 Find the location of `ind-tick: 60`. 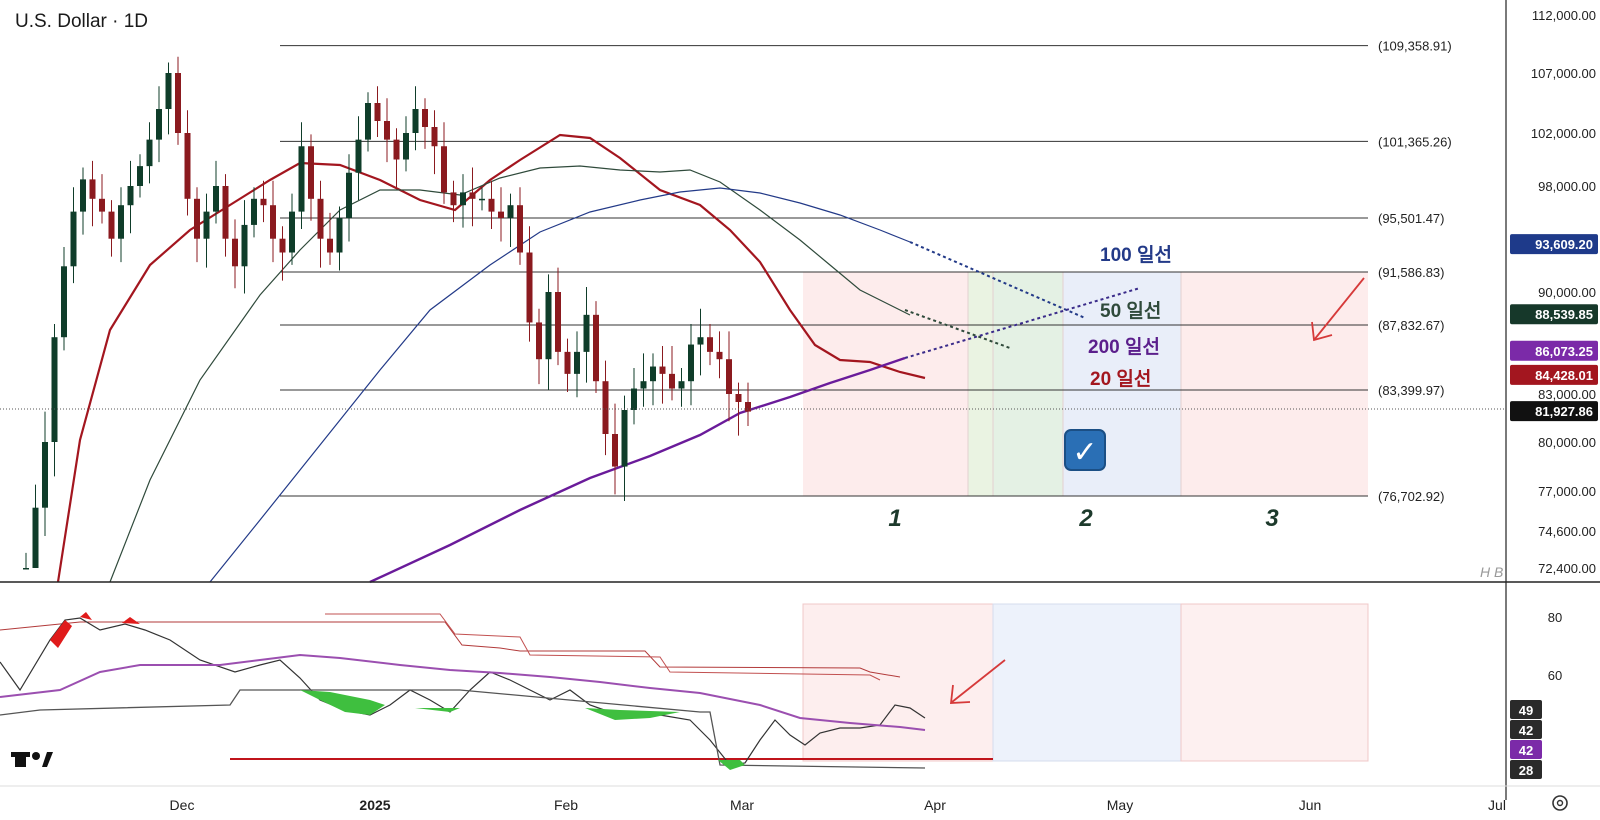

ind-tick: 60 is located at coordinates (1555, 675).